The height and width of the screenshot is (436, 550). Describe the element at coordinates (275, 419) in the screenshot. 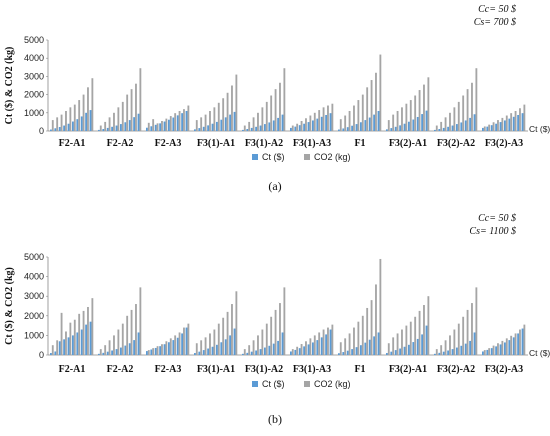

I see `panel-caption: (b)` at that location.